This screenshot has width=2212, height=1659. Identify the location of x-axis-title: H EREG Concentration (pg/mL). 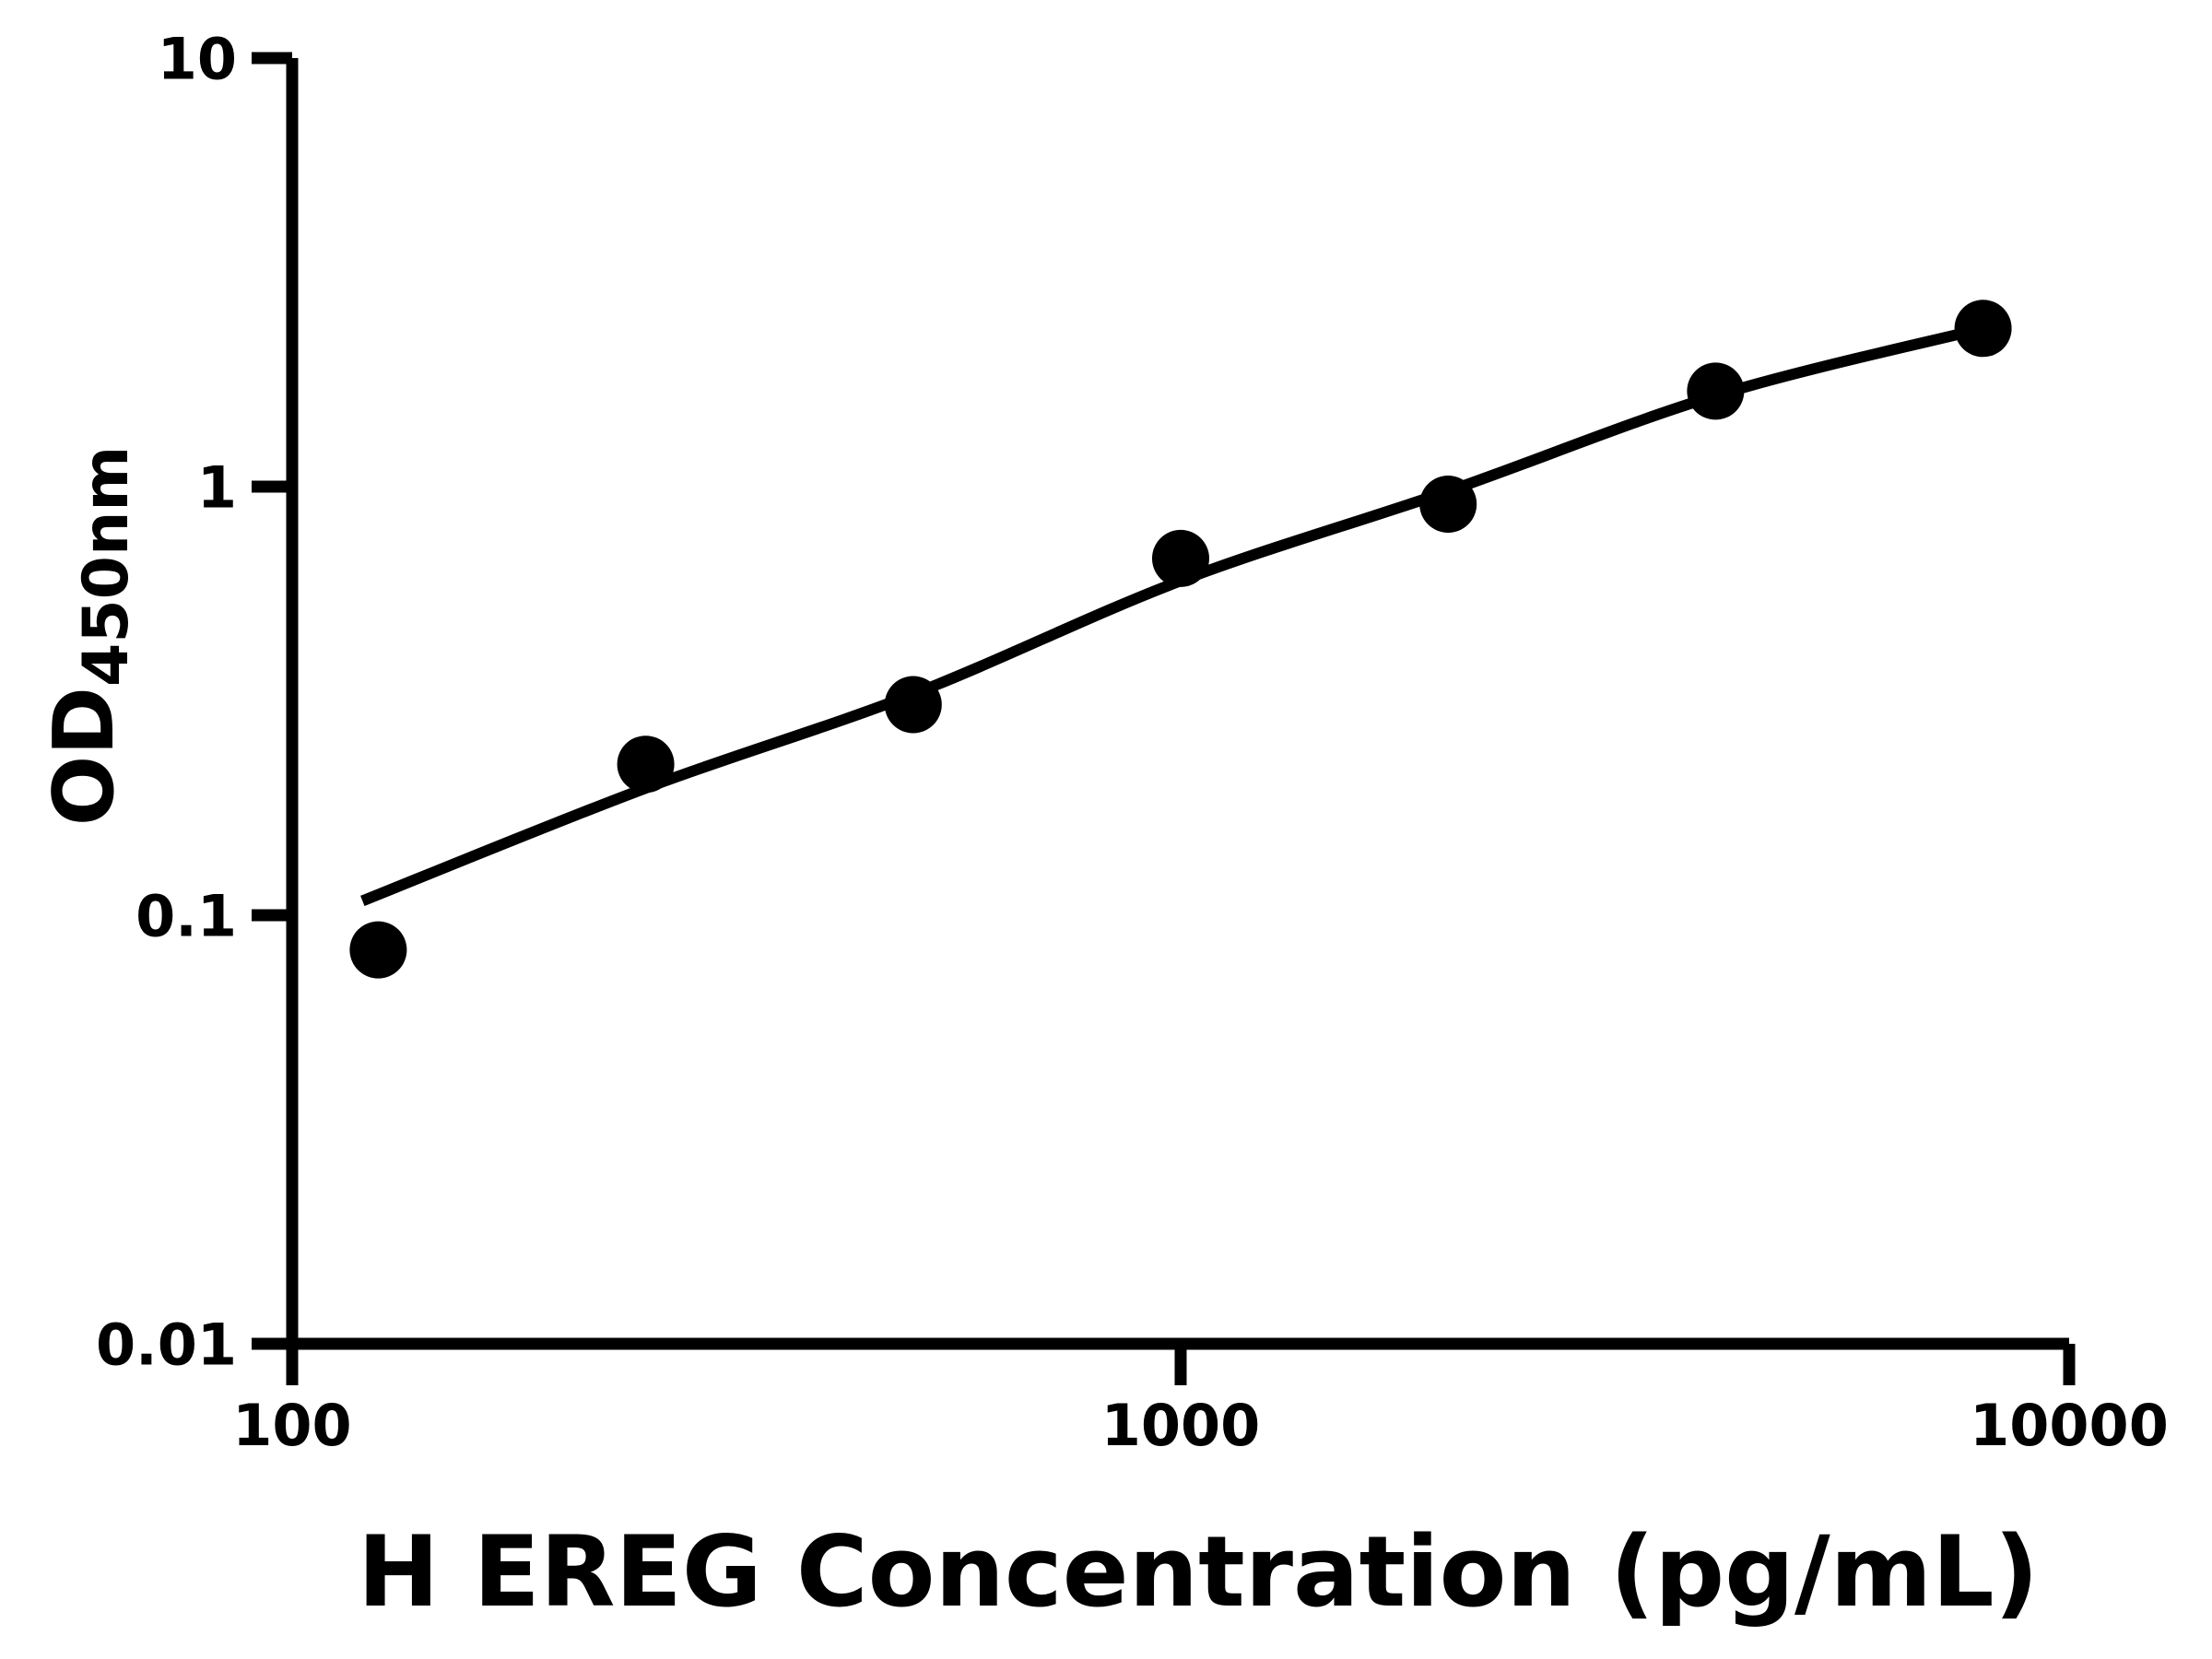
(1198, 1572).